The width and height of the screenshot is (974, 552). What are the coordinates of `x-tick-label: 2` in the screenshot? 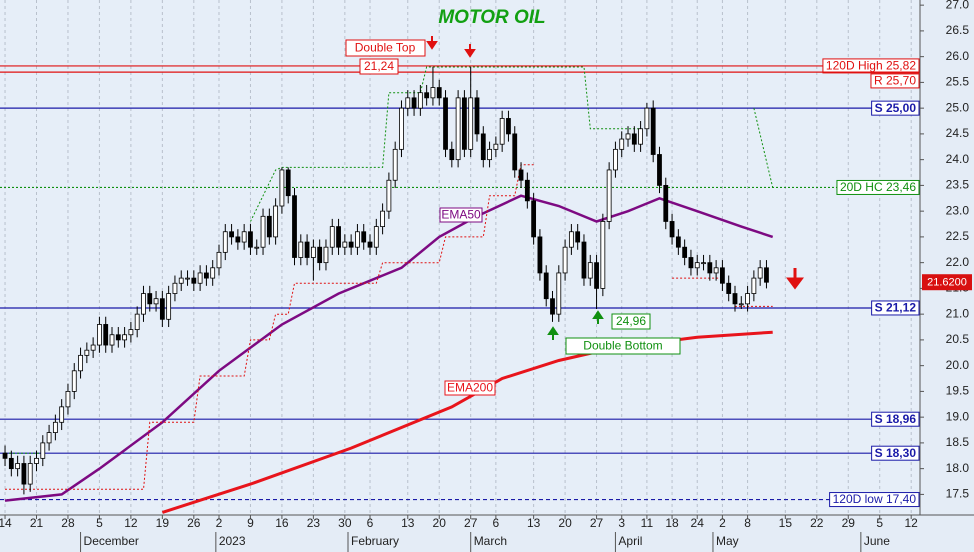 It's located at (722, 523).